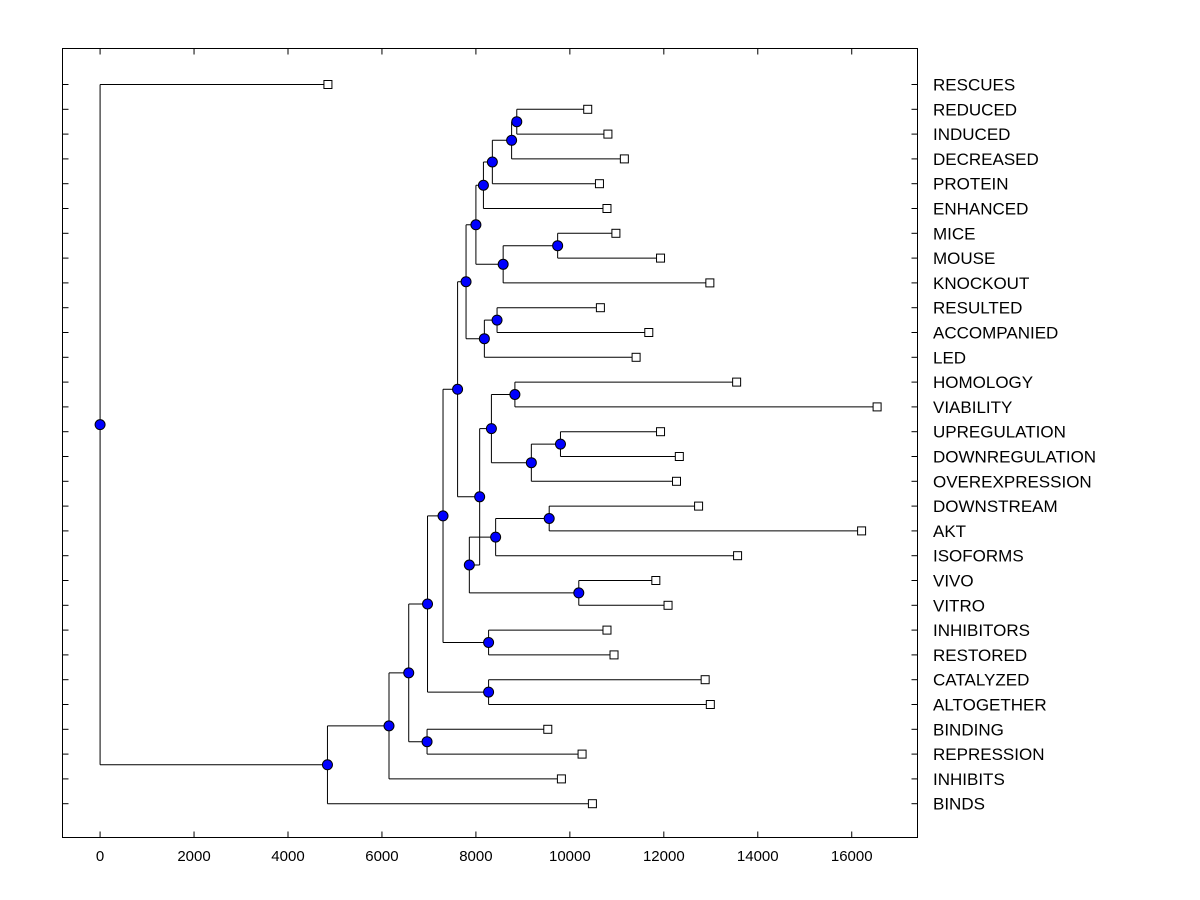 The image size is (1200, 900). I want to click on x-tick-label: 14000, so click(758, 856).